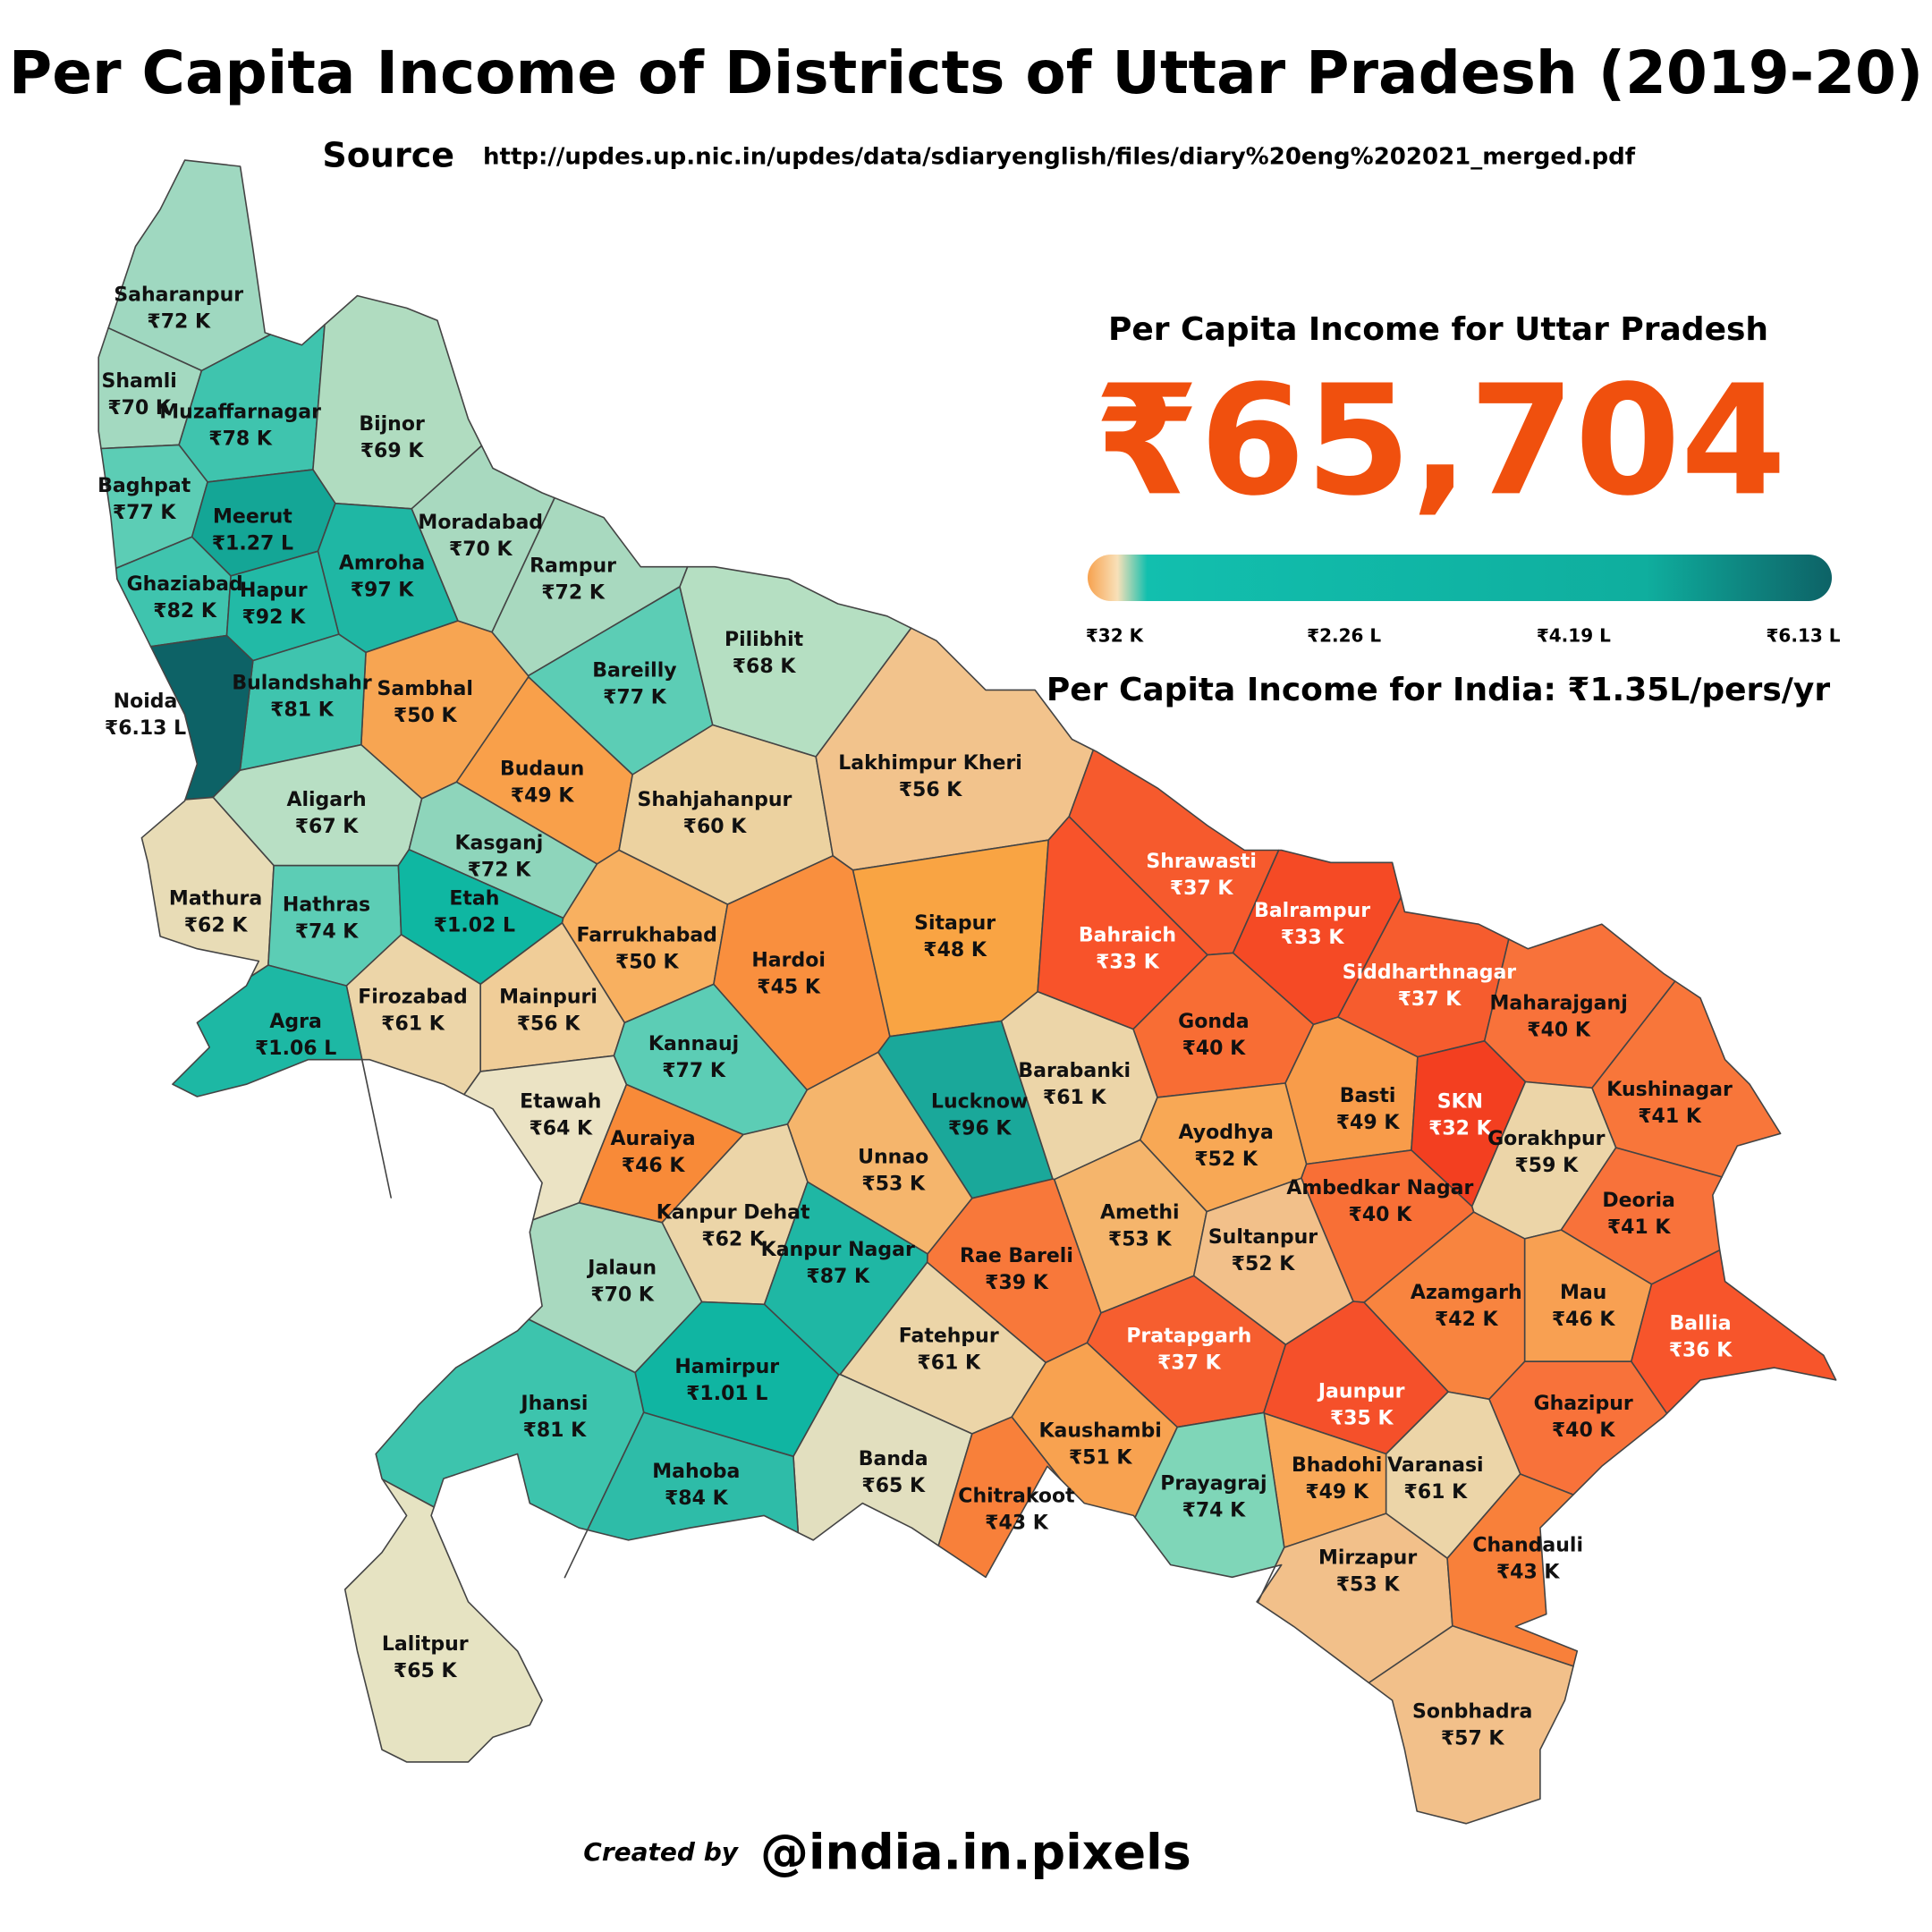  I want to click on district-name: Farrukhabad, so click(646, 936).